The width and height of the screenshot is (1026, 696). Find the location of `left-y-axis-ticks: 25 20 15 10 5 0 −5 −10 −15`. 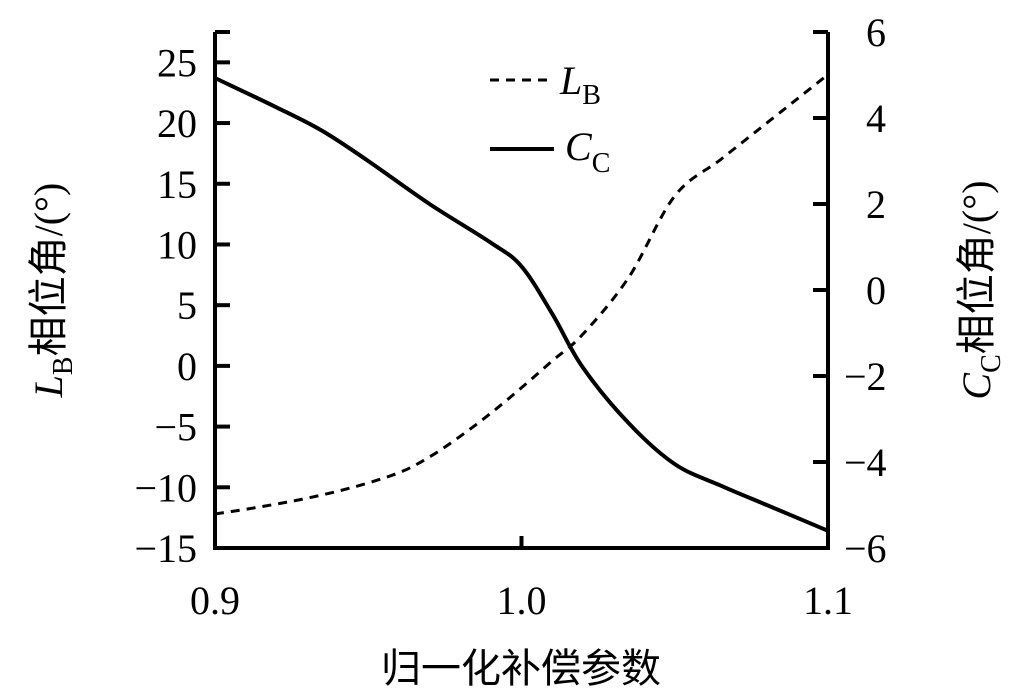

left-y-axis-ticks: 25 20 15 10 5 0 −5 −10 −15 is located at coordinates (182, 305).